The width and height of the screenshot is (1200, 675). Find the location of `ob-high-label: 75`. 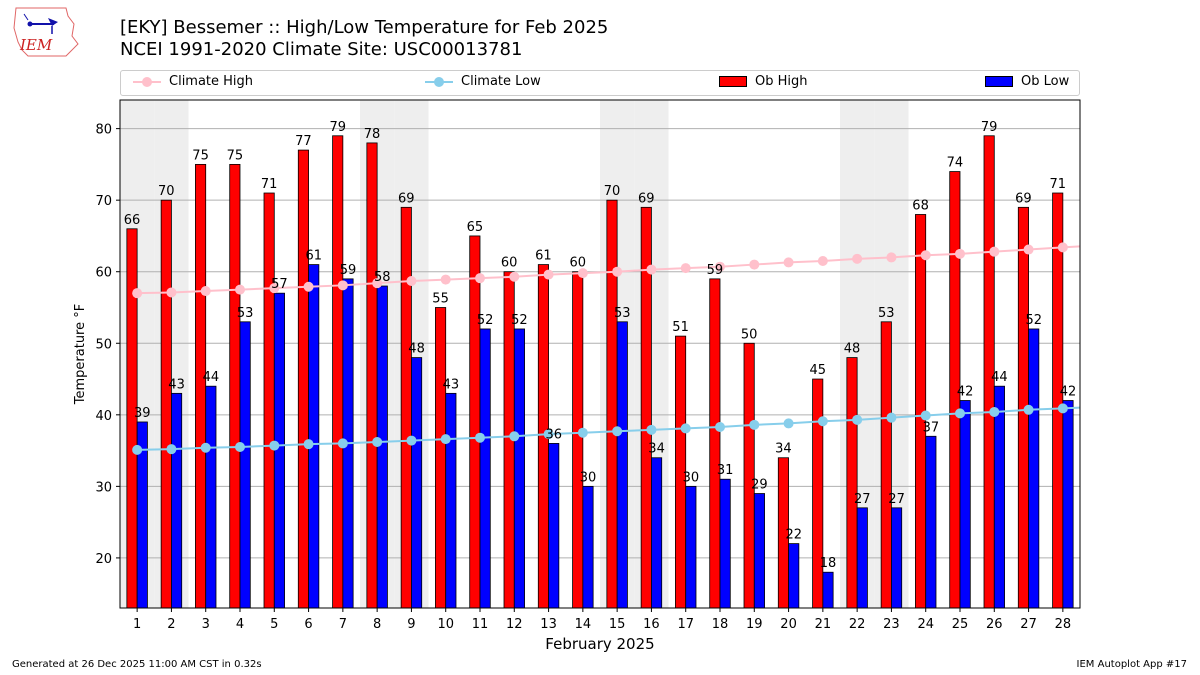

ob-high-label: 75 is located at coordinates (200, 155).